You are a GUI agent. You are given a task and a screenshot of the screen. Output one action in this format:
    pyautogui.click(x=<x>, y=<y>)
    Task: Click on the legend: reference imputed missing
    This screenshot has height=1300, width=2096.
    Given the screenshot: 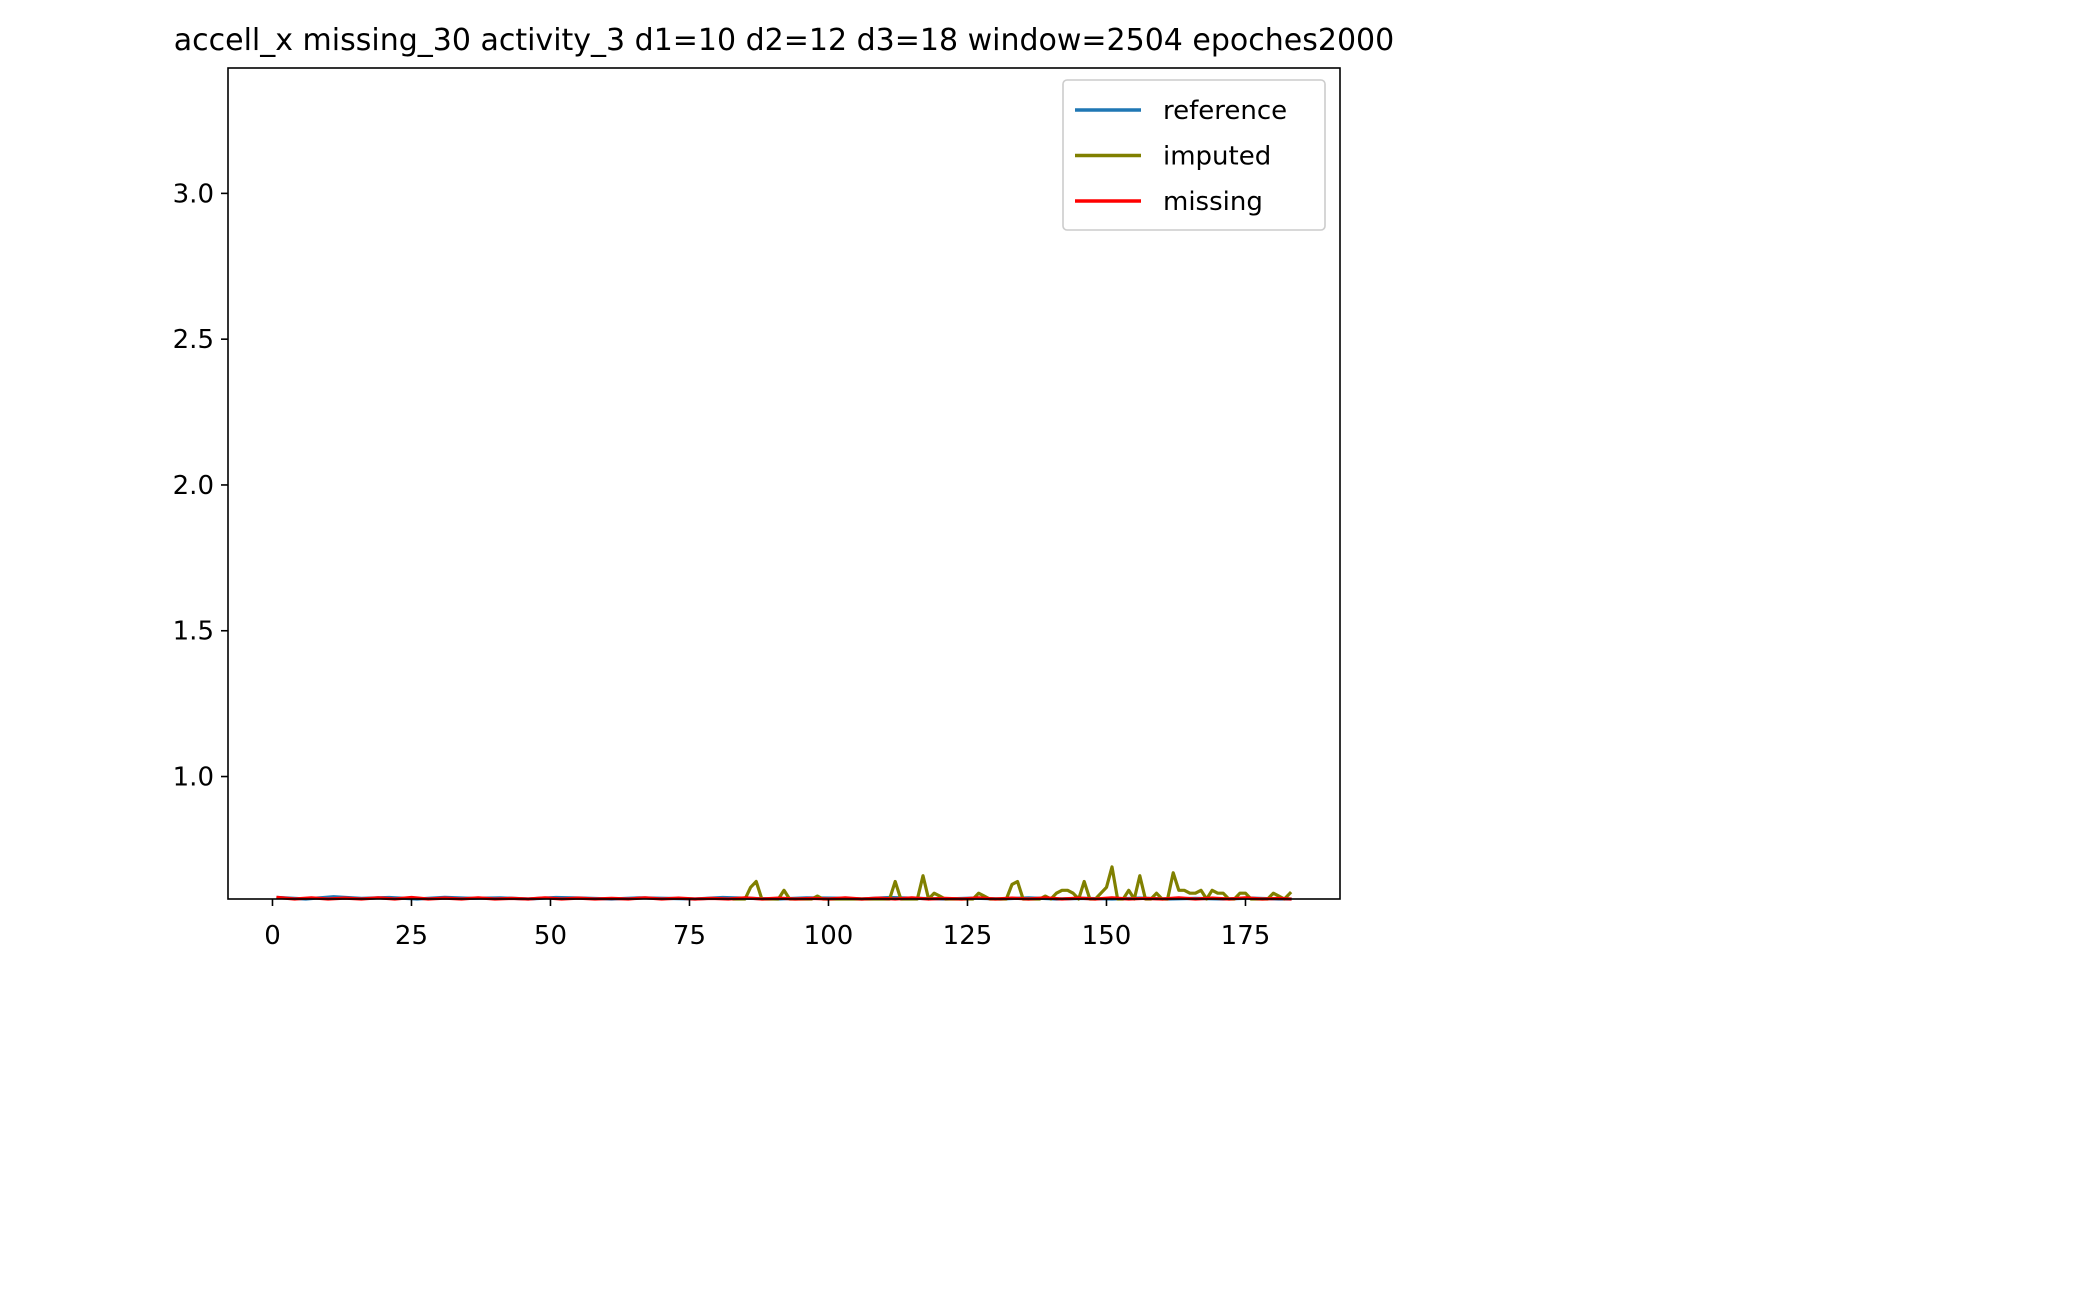 What is the action you would take?
    pyautogui.click(x=1194, y=155)
    